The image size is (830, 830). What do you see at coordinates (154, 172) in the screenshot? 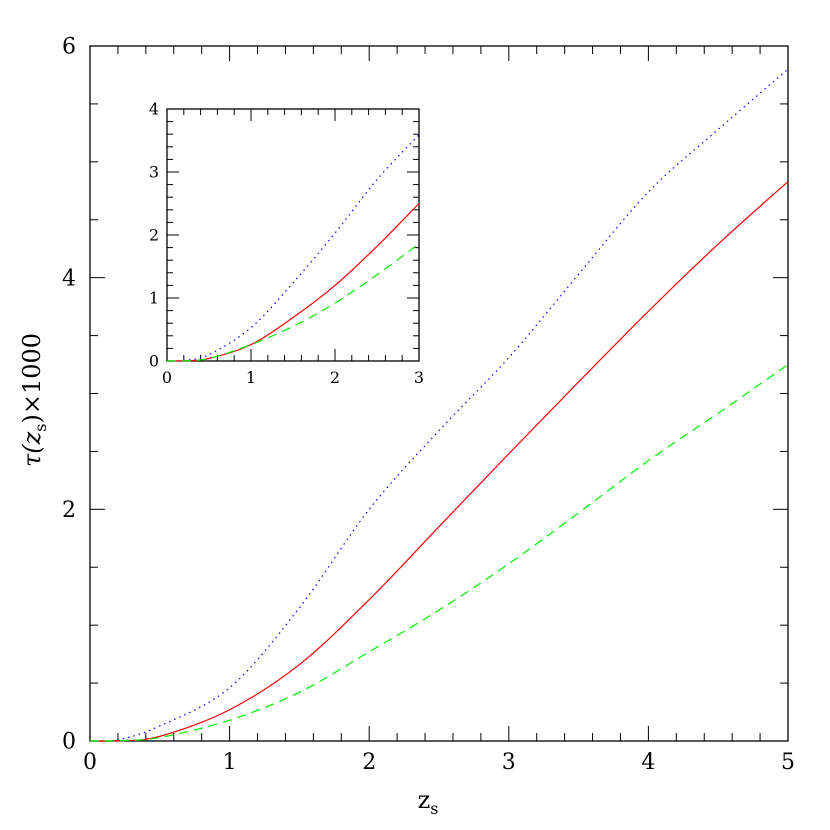
I see `y-tick-label: 3` at bounding box center [154, 172].